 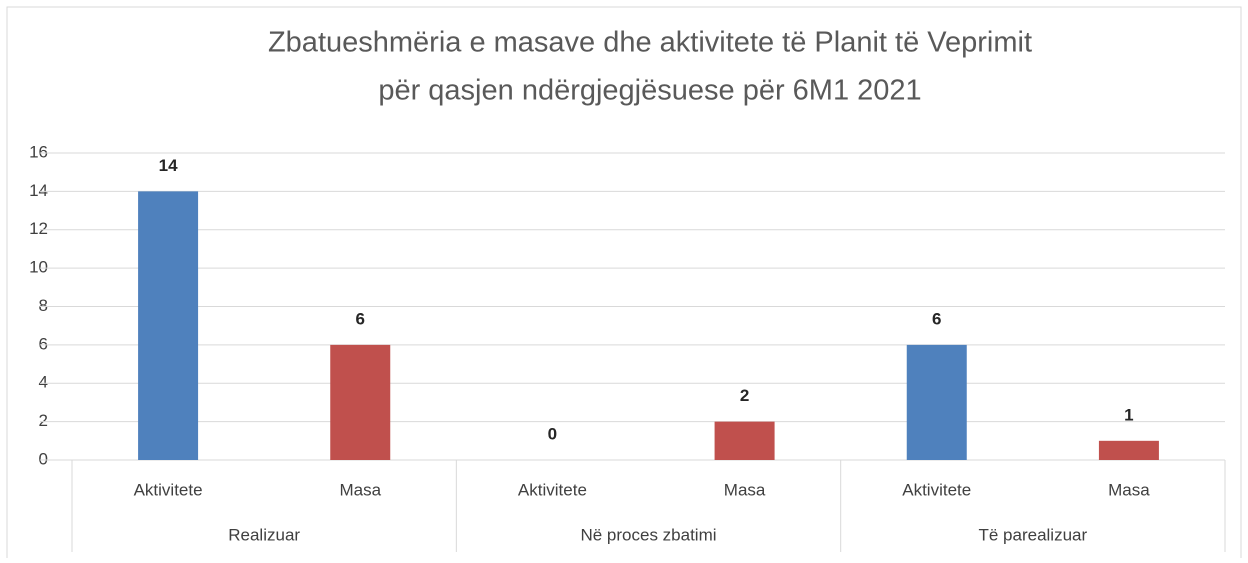 I want to click on group-label: Realizuar, so click(x=264, y=534).